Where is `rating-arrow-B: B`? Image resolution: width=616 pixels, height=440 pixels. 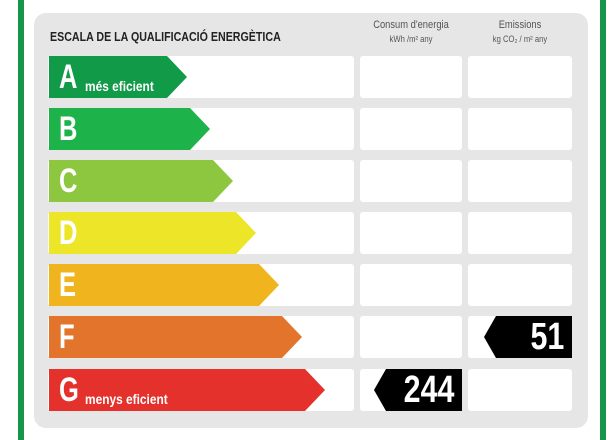
rating-arrow-B: B is located at coordinates (129, 129).